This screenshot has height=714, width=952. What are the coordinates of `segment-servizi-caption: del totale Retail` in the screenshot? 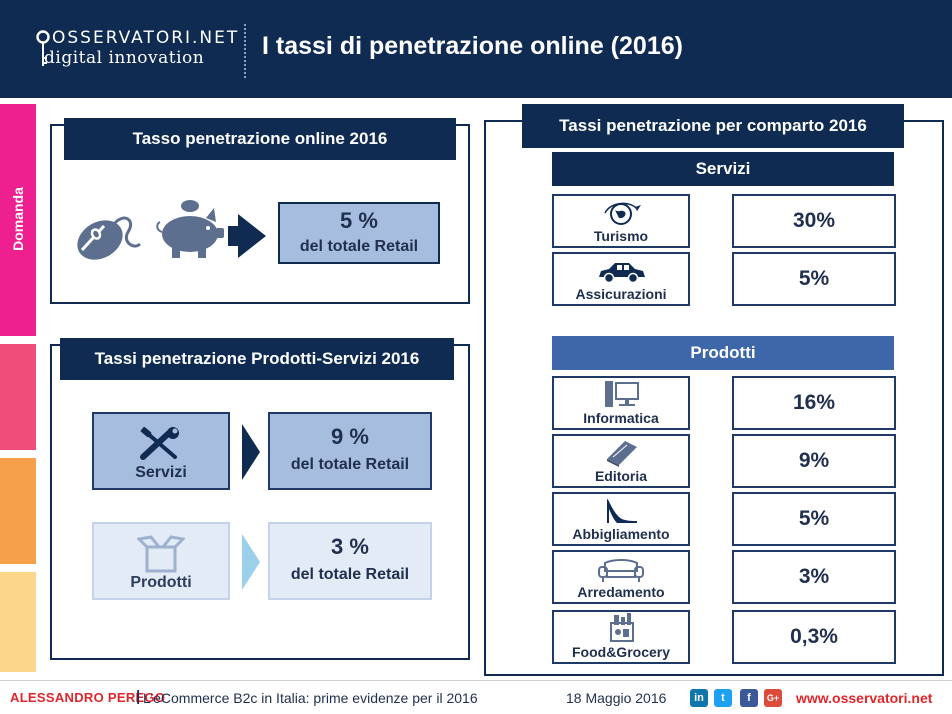 It's located at (350, 464).